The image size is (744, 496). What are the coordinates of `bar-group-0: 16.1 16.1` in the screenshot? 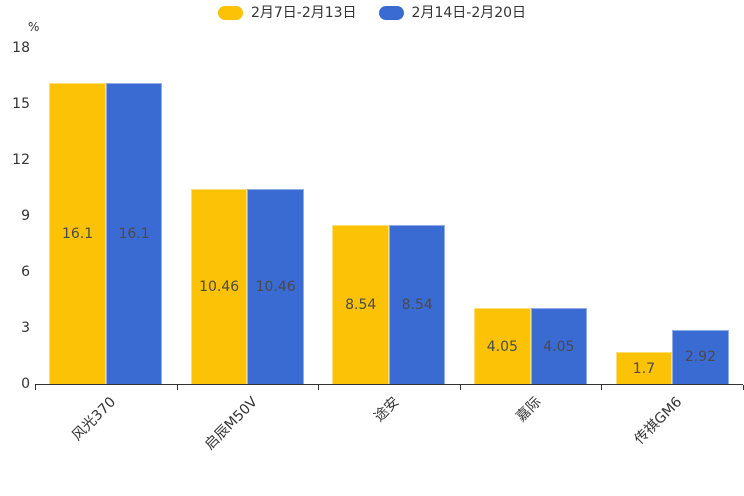 It's located at (106, 216).